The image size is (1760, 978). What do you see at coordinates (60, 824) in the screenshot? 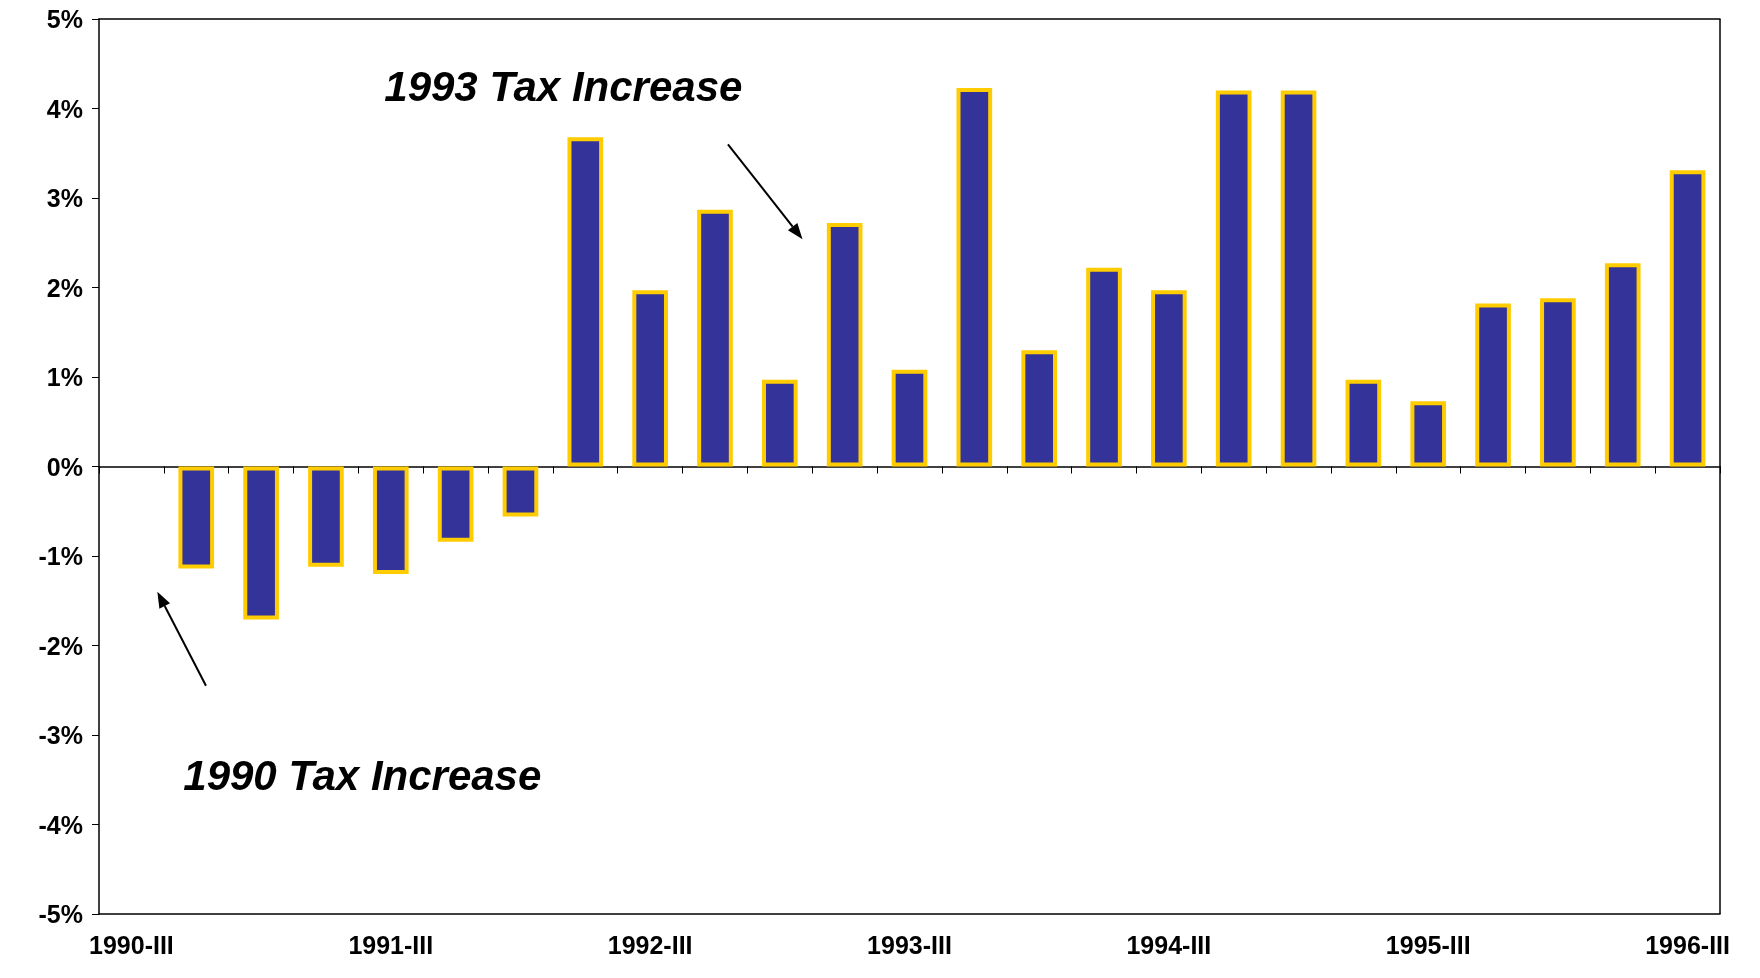
I see `y-tick-label: -4%` at bounding box center [60, 824].